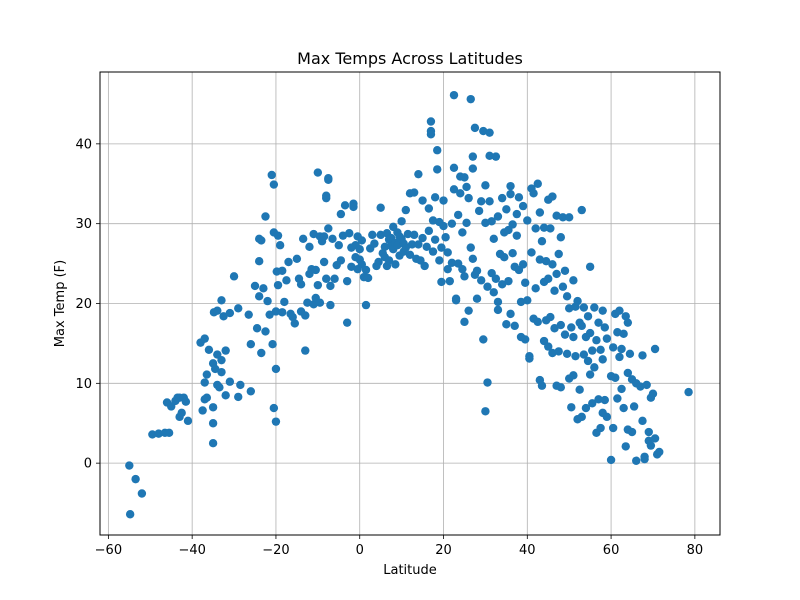 The width and height of the screenshot is (800, 600). Describe the element at coordinates (87, 304) in the screenshot. I see `y-axis-ticks: 0 10 20 30 40` at that location.